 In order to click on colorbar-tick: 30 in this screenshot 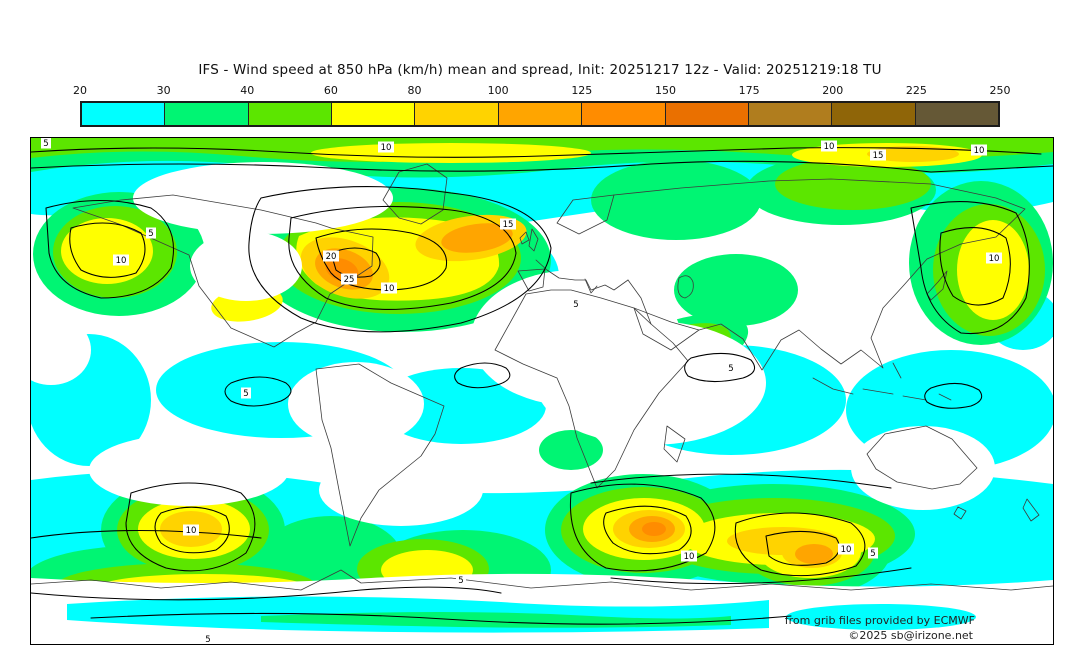, I will do `click(163, 90)`.